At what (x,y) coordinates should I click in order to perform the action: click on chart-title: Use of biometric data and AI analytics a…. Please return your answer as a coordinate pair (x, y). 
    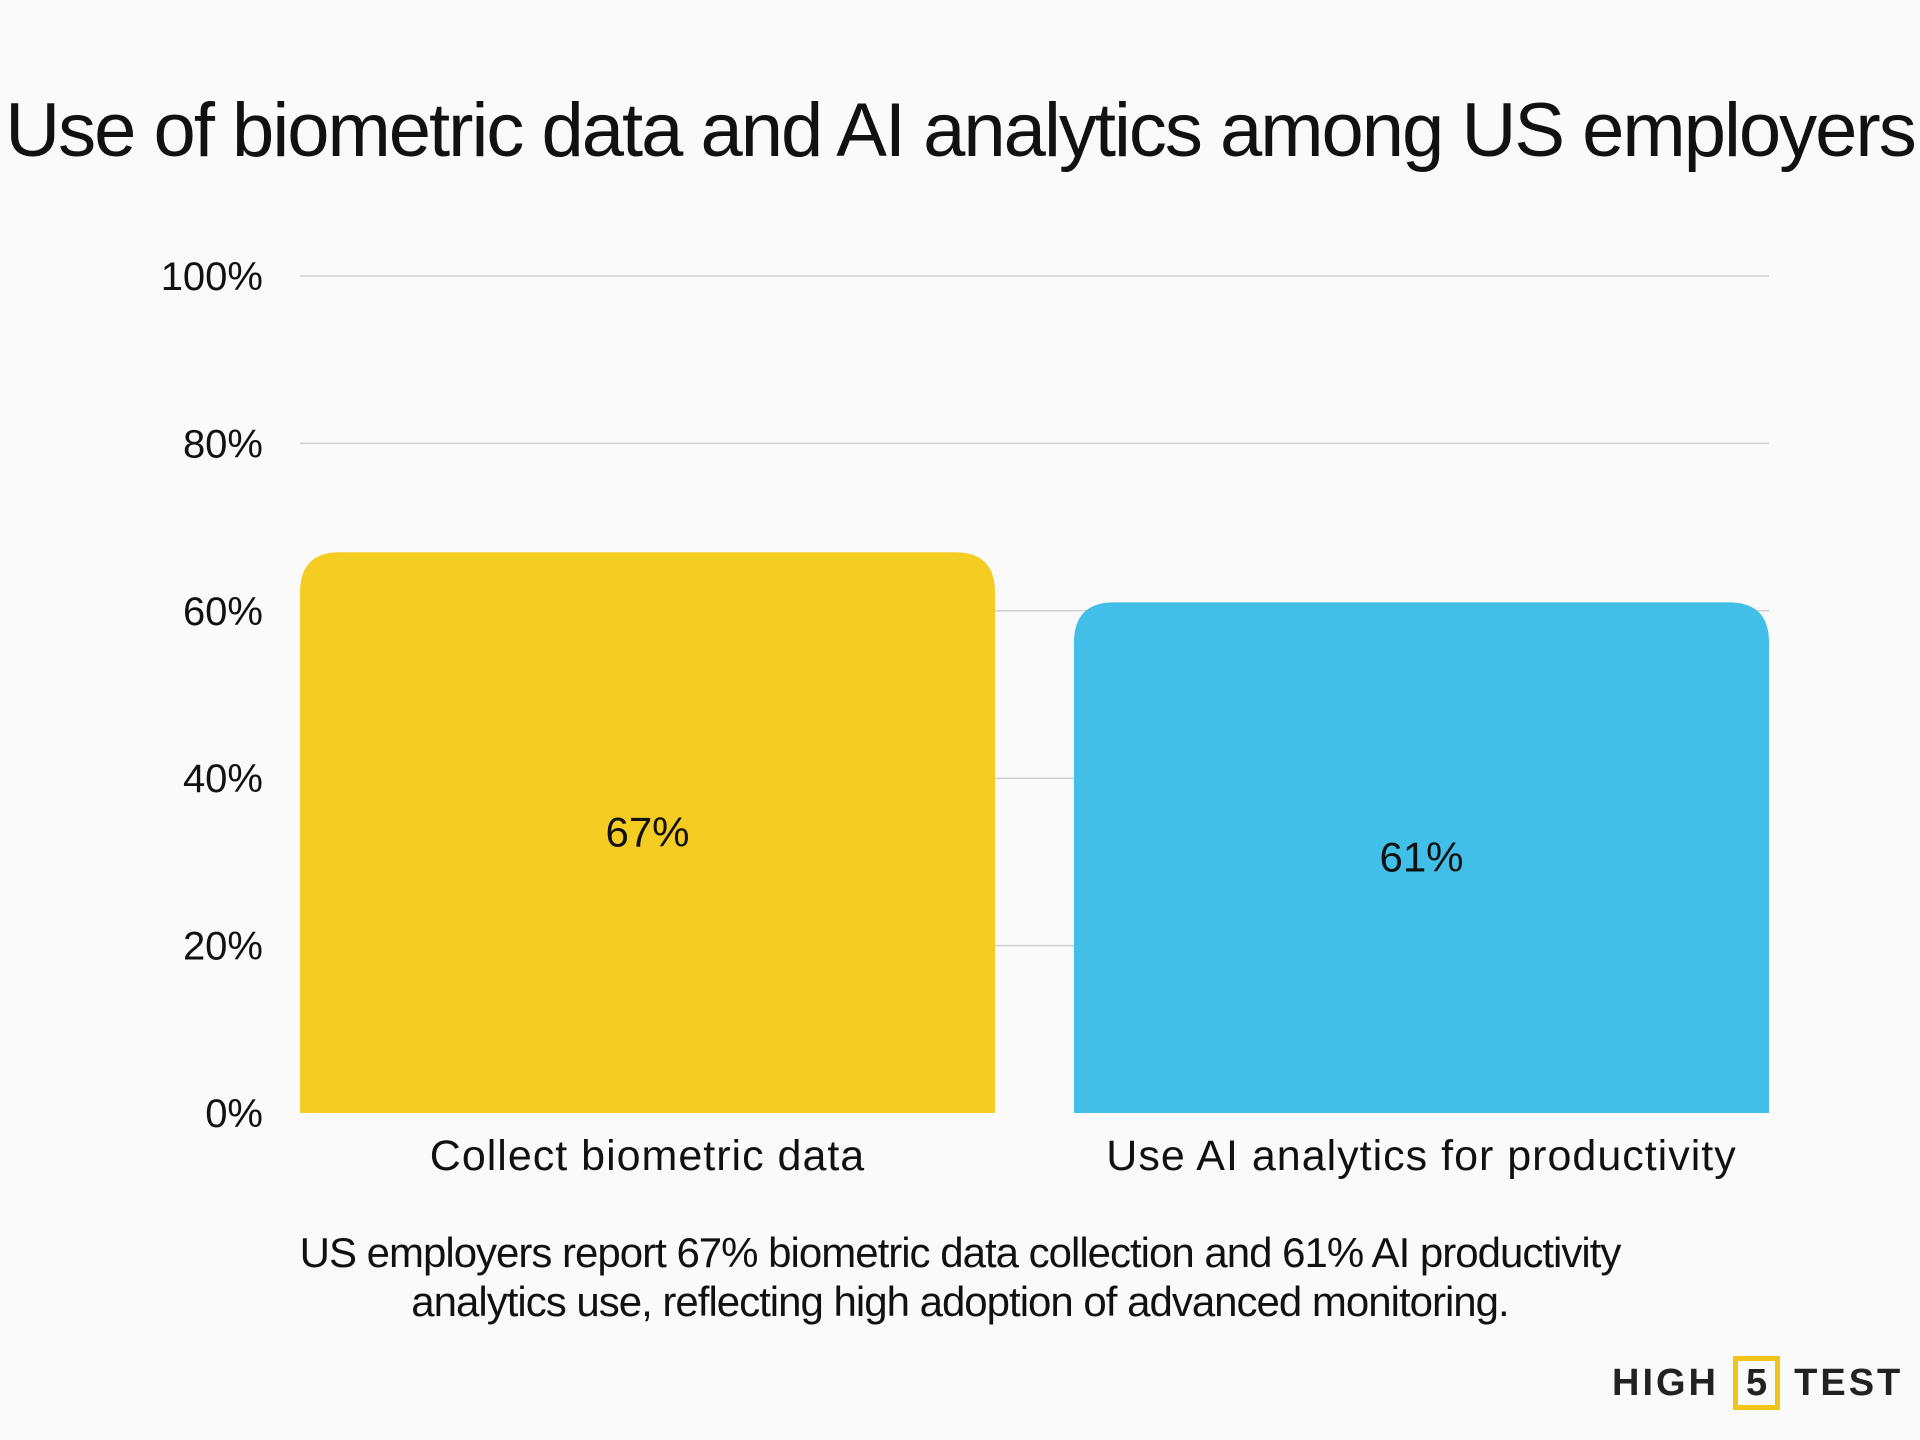
    Looking at the image, I should click on (960, 130).